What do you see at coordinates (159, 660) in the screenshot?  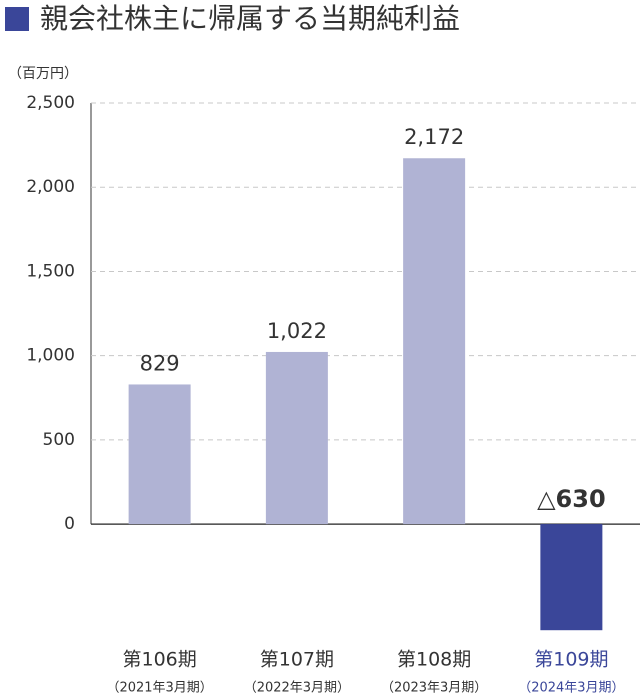 I see `x-tick-label: 第106期` at bounding box center [159, 660].